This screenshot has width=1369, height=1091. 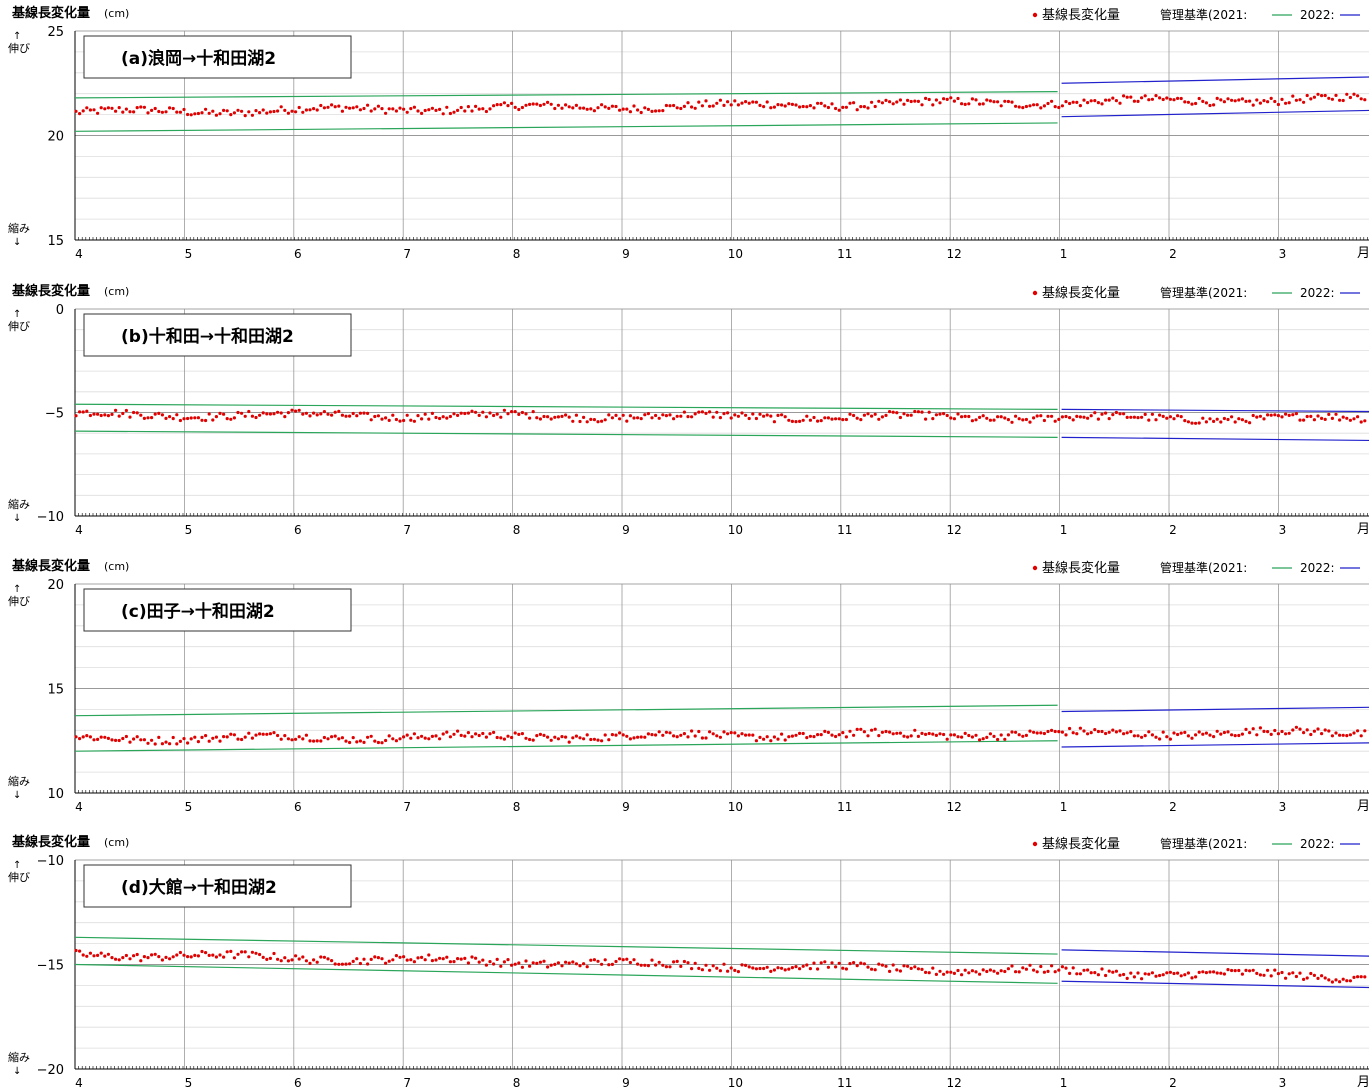 I want to click on limit-2021-upper, so click(x=566, y=945).